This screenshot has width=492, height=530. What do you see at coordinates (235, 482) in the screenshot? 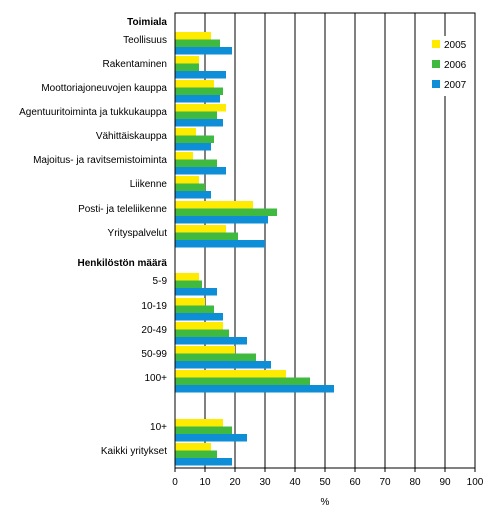
I see `x-tick-label: 20` at bounding box center [235, 482].